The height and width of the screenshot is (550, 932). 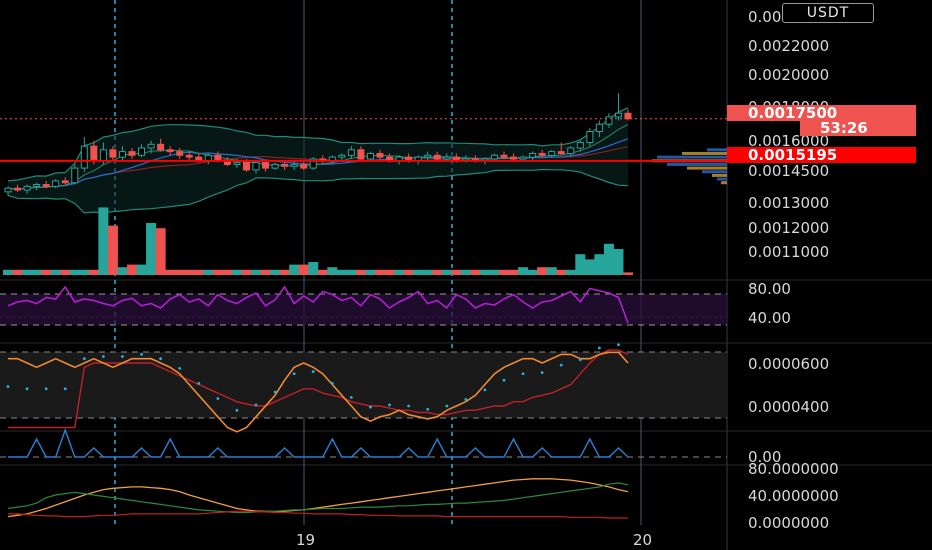 I want to click on time-label: 19, so click(x=305, y=540).